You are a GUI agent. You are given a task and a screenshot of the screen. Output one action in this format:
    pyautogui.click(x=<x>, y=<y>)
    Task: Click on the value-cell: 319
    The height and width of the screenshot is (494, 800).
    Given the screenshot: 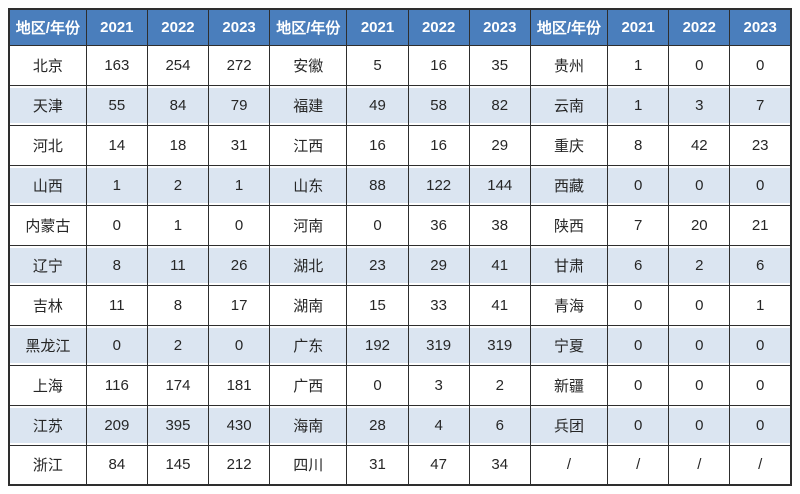 What is the action you would take?
    pyautogui.click(x=438, y=345)
    